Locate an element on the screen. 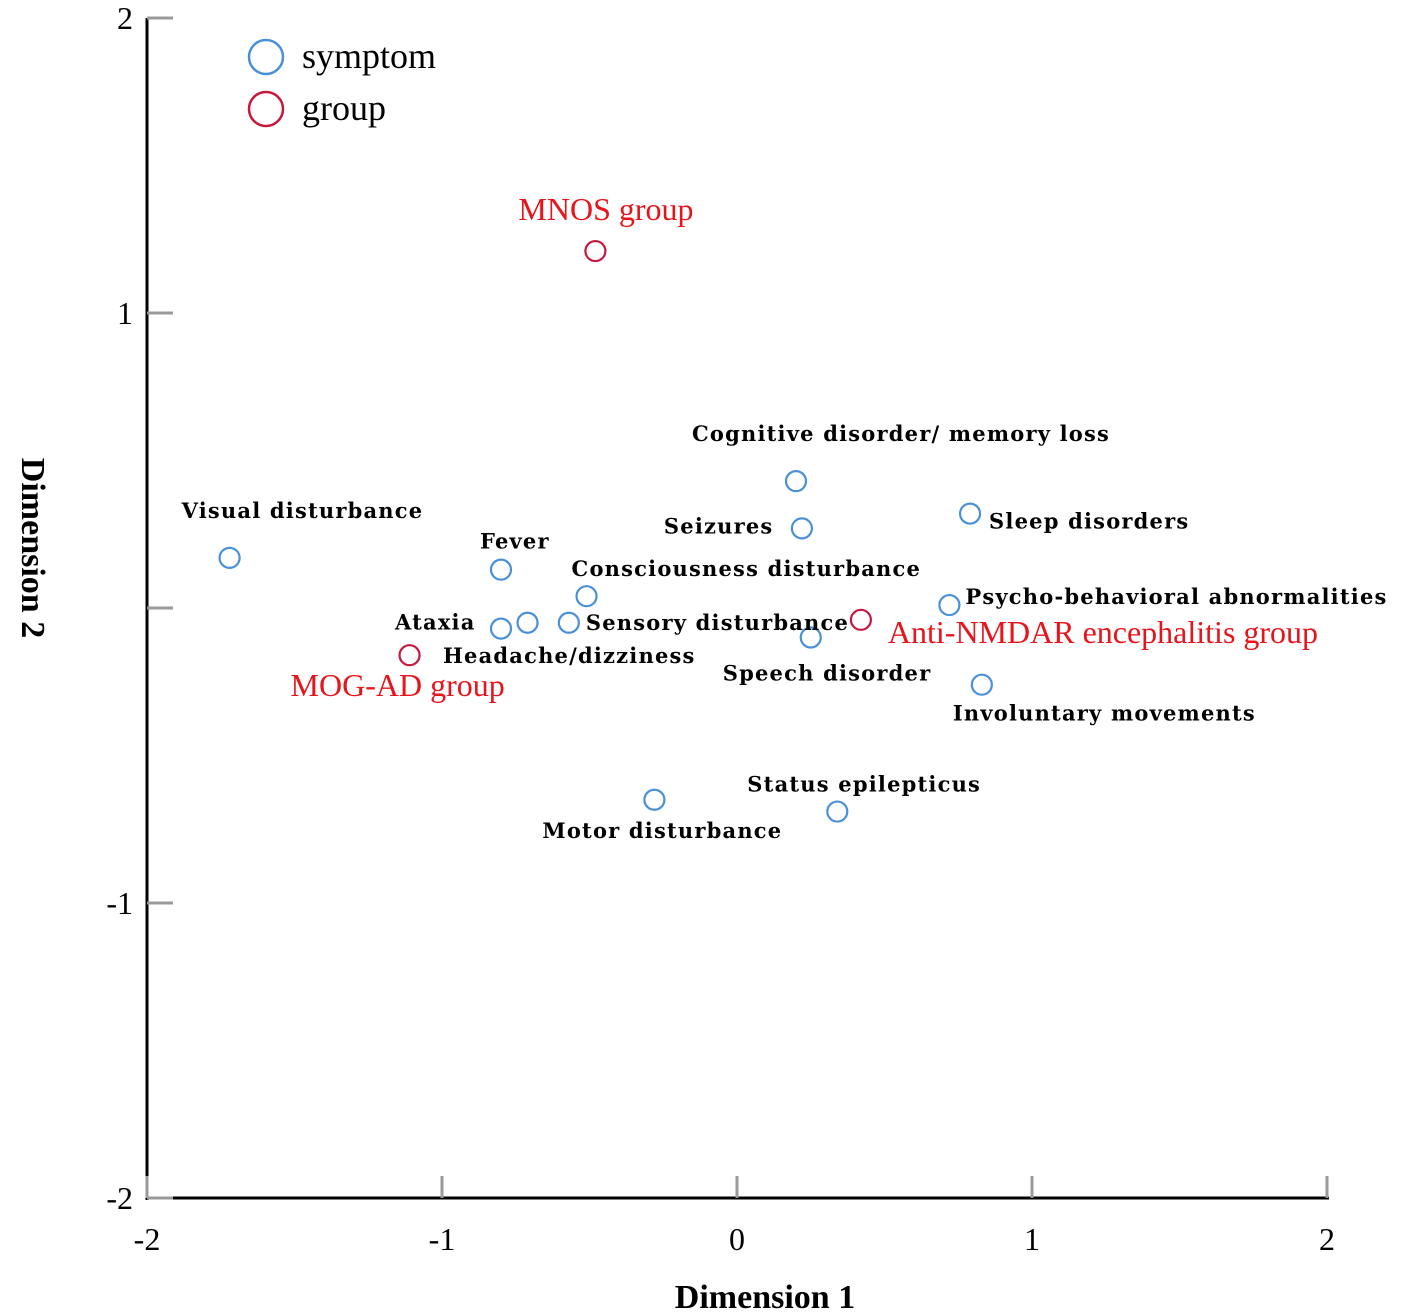  symptom-label: Cognitive disorder/ memory loss is located at coordinates (901, 433).